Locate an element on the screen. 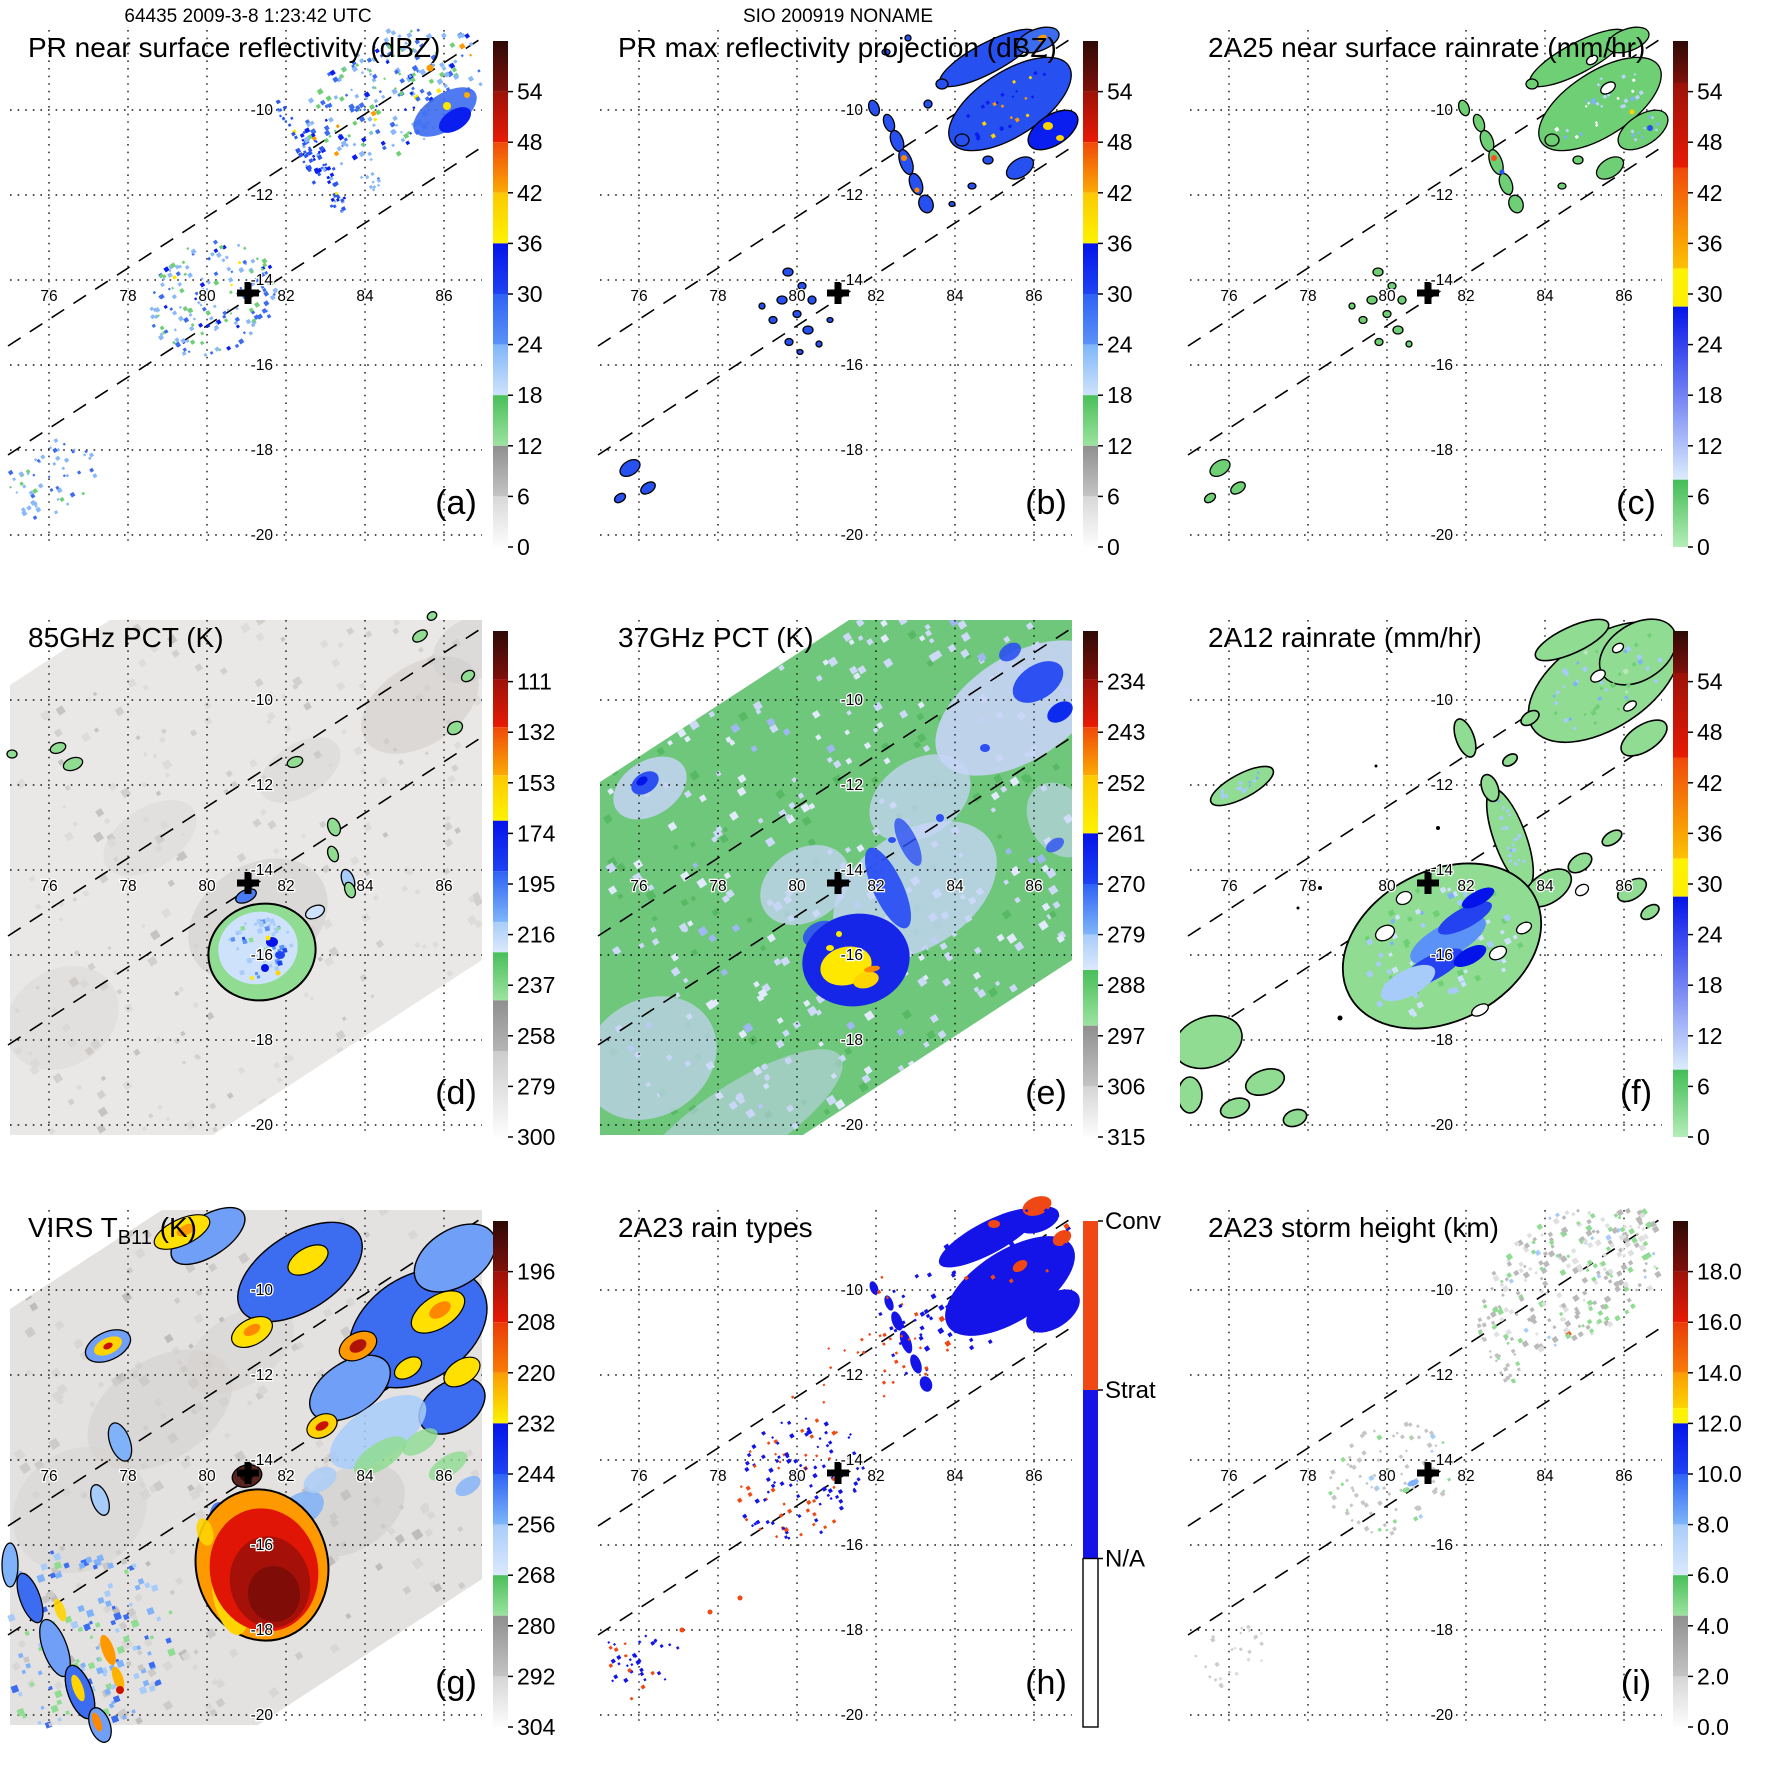 The width and height of the screenshot is (1771, 1776). colorbar-tick-label: 36 is located at coordinates (530, 243).